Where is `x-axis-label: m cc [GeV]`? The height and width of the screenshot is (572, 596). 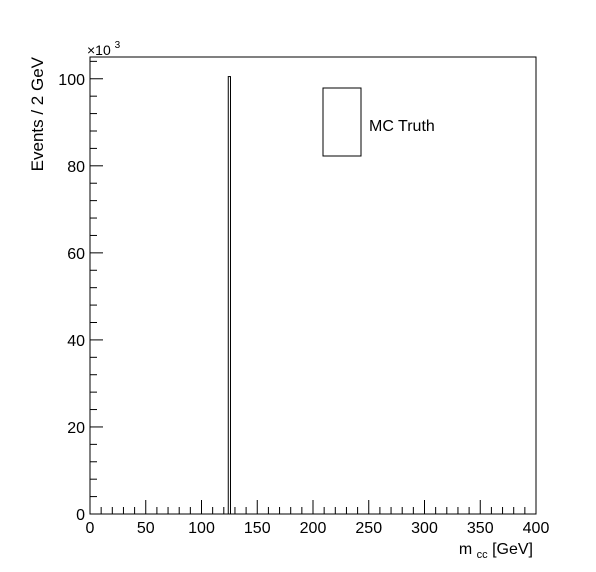
x-axis-label: m cc [GeV] is located at coordinates (496, 551).